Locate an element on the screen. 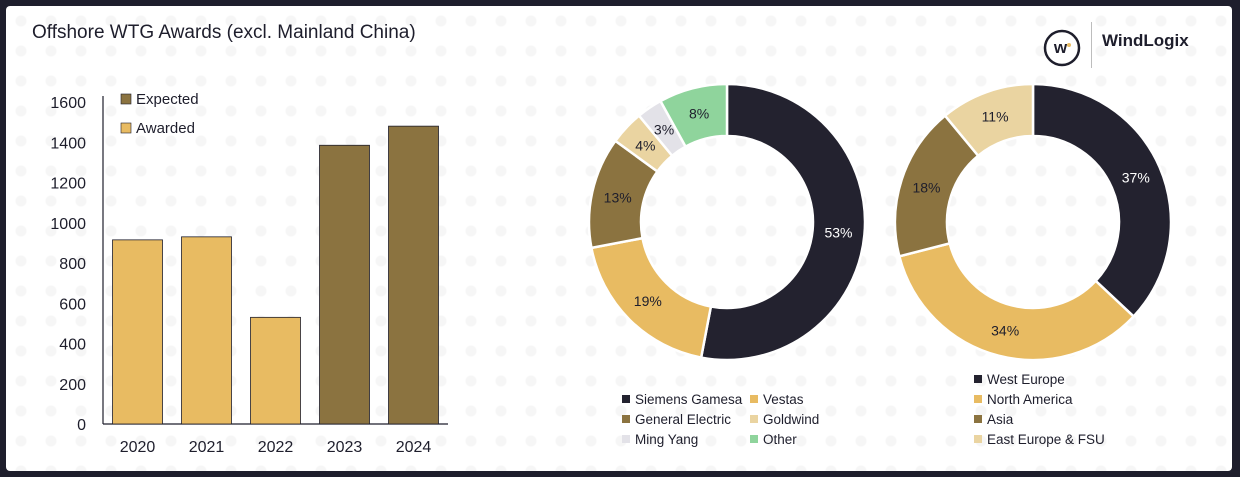 This screenshot has height=477, width=1240. legend-item-other: Other is located at coordinates (773, 439).